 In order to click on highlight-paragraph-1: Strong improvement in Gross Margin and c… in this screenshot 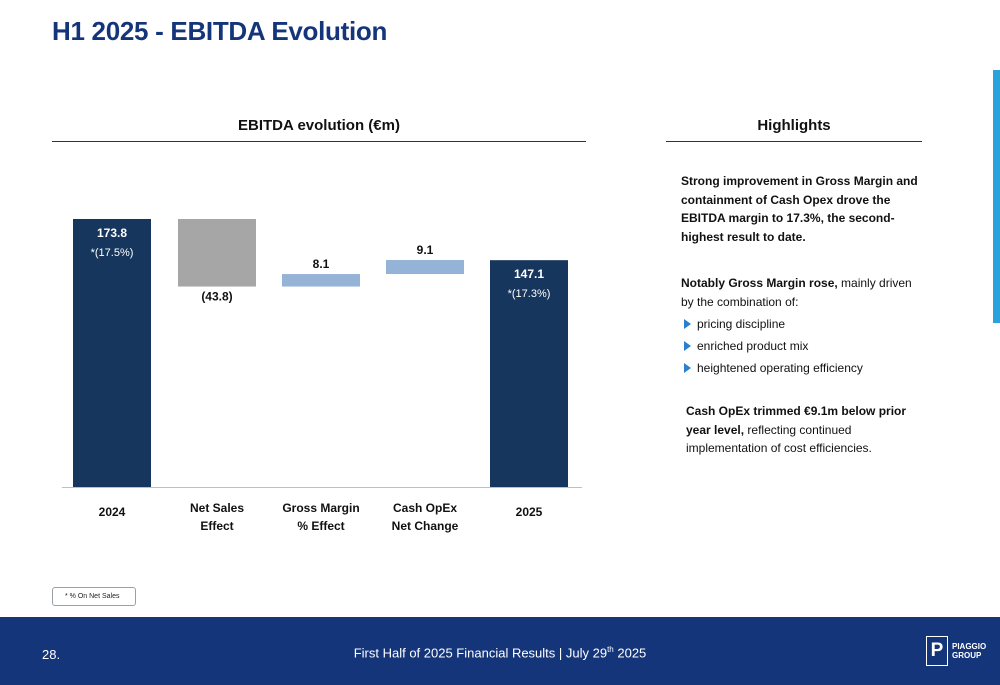, I will do `click(799, 209)`.